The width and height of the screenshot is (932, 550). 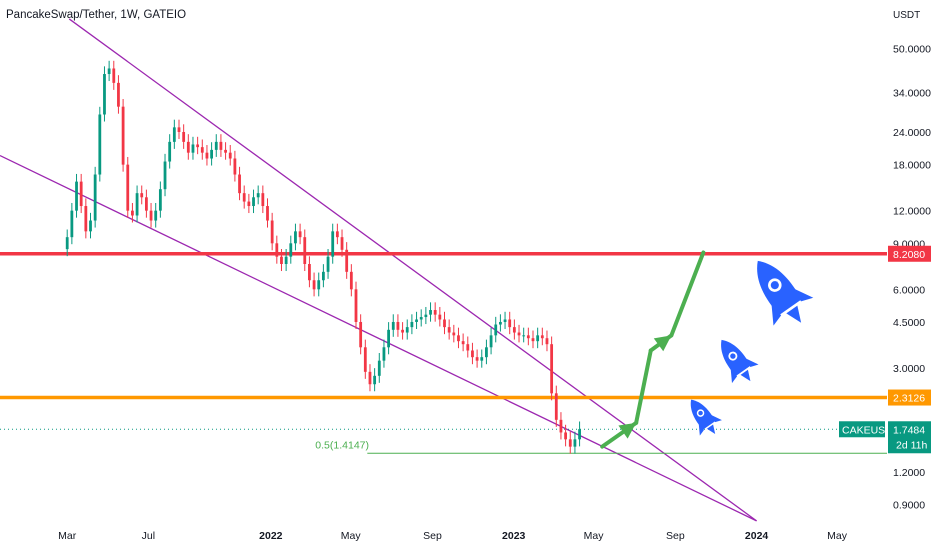 I want to click on time-axis: Mar Jul 2022 May Sep 2023 May Sep 2024 May, so click(x=453, y=536).